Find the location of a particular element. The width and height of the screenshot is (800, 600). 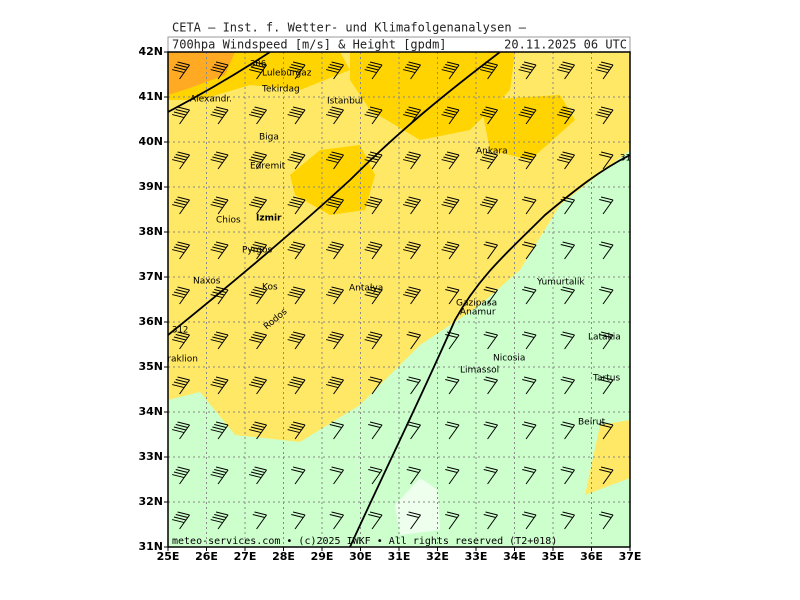

city-label: Latakia is located at coordinates (604, 338).